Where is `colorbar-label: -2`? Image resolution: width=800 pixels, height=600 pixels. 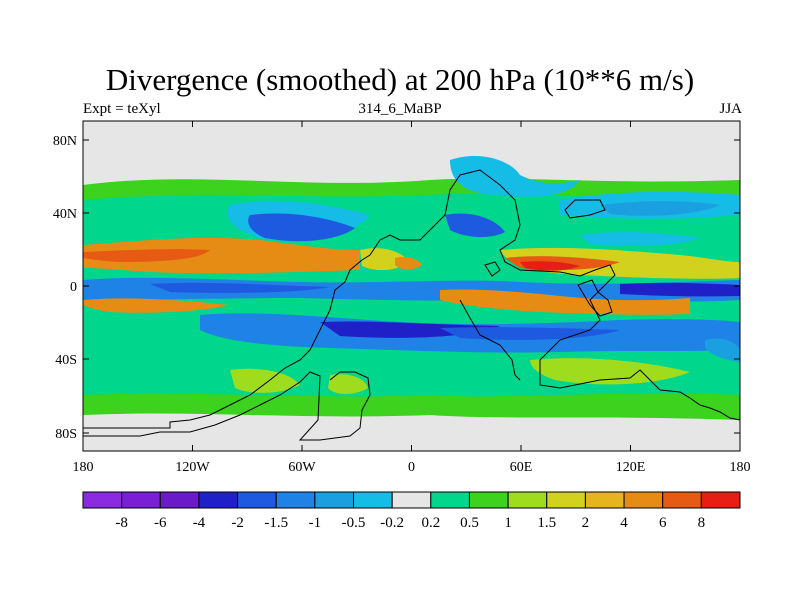 colorbar-label: -2 is located at coordinates (237, 523).